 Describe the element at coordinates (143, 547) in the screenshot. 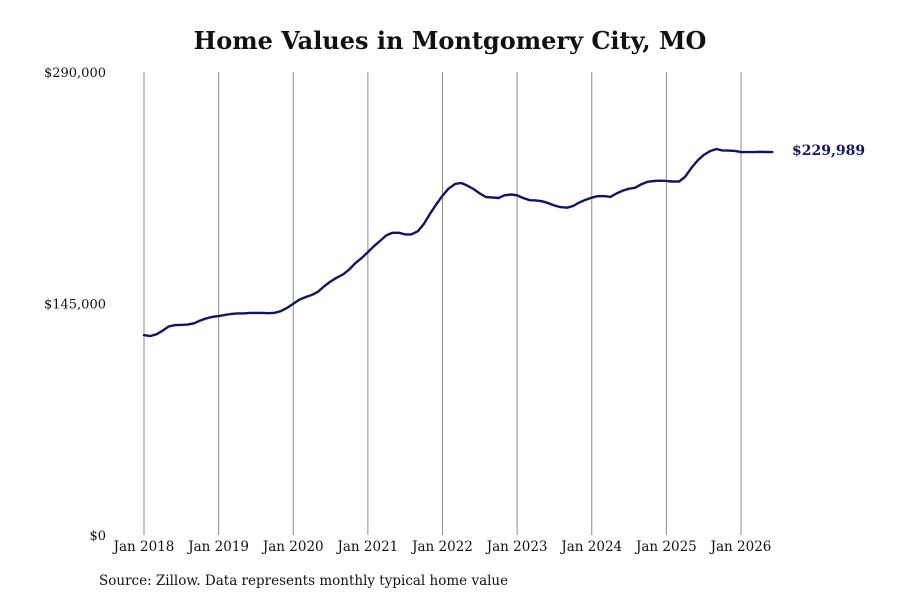

I see `x-tick-label: Jan 2018` at that location.